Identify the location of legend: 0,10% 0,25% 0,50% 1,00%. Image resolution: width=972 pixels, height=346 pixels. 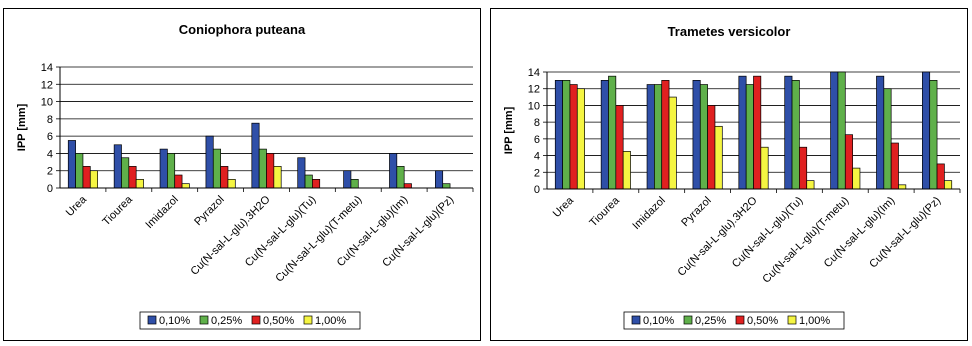
(734, 320).